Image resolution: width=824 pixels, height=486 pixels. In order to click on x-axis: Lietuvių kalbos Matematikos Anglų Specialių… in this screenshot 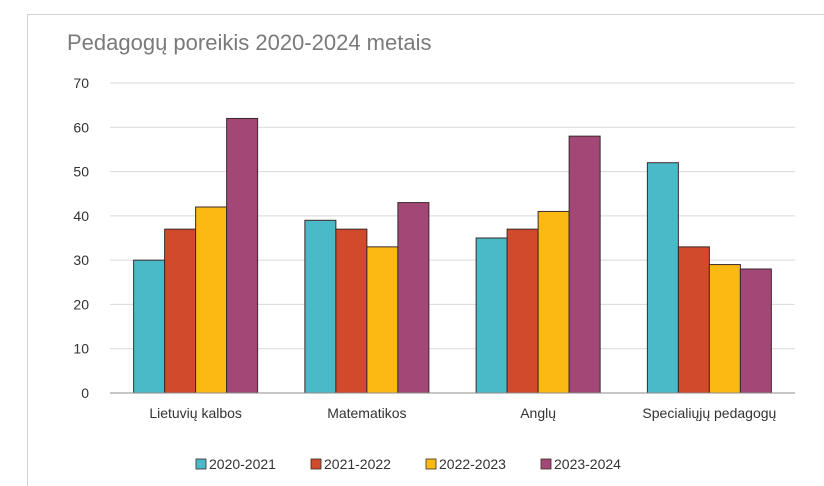, I will do `click(452, 406)`.